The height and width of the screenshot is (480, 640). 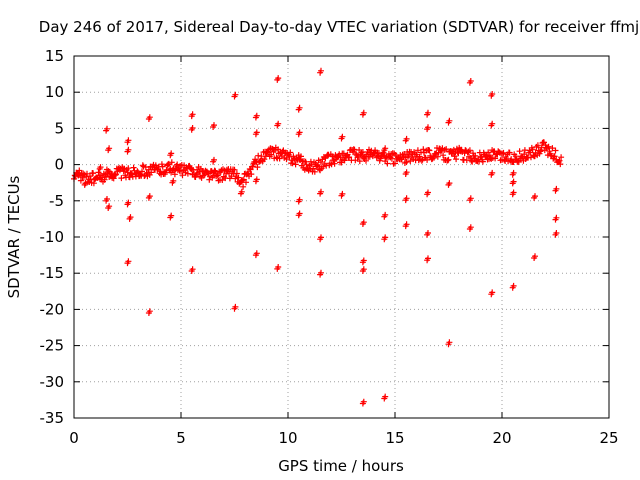 What do you see at coordinates (341, 466) in the screenshot?
I see `x-axis-title: GPS time / hours` at bounding box center [341, 466].